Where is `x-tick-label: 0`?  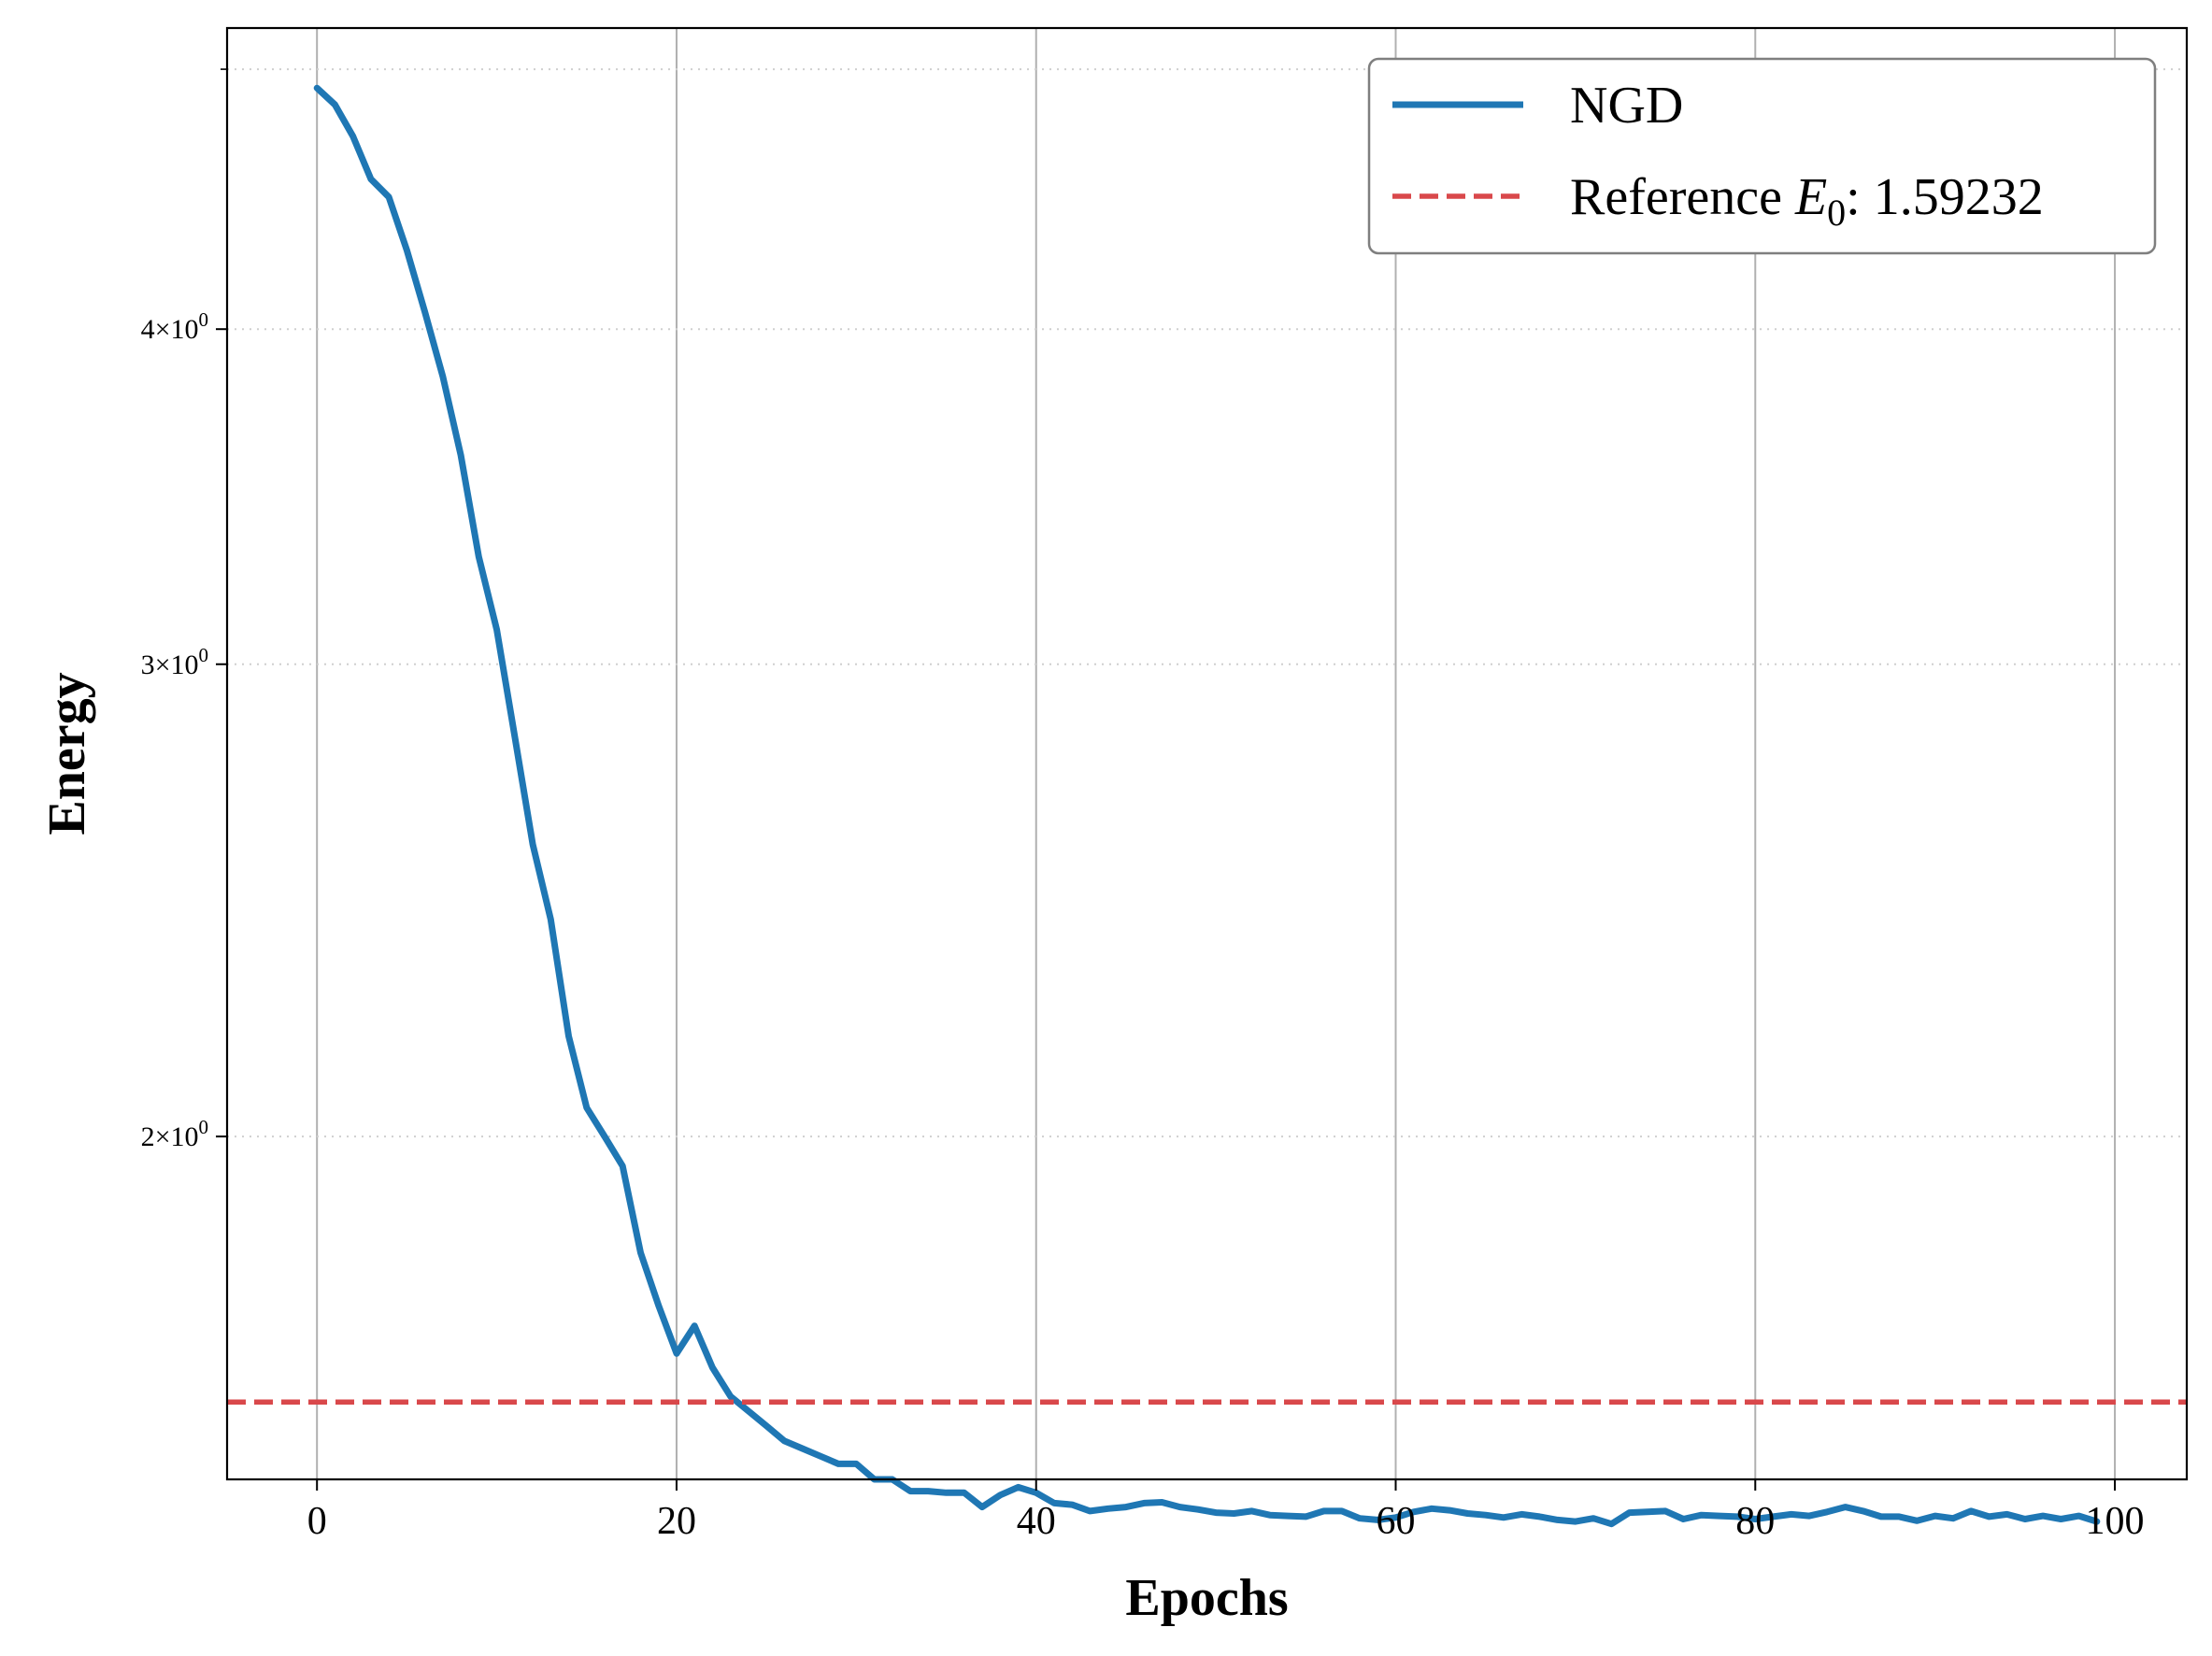
x-tick-label: 0 is located at coordinates (317, 1521).